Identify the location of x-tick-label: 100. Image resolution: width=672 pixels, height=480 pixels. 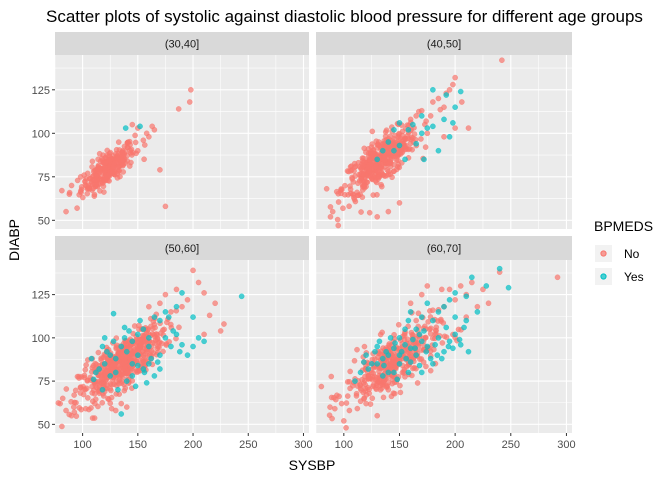
(82, 445).